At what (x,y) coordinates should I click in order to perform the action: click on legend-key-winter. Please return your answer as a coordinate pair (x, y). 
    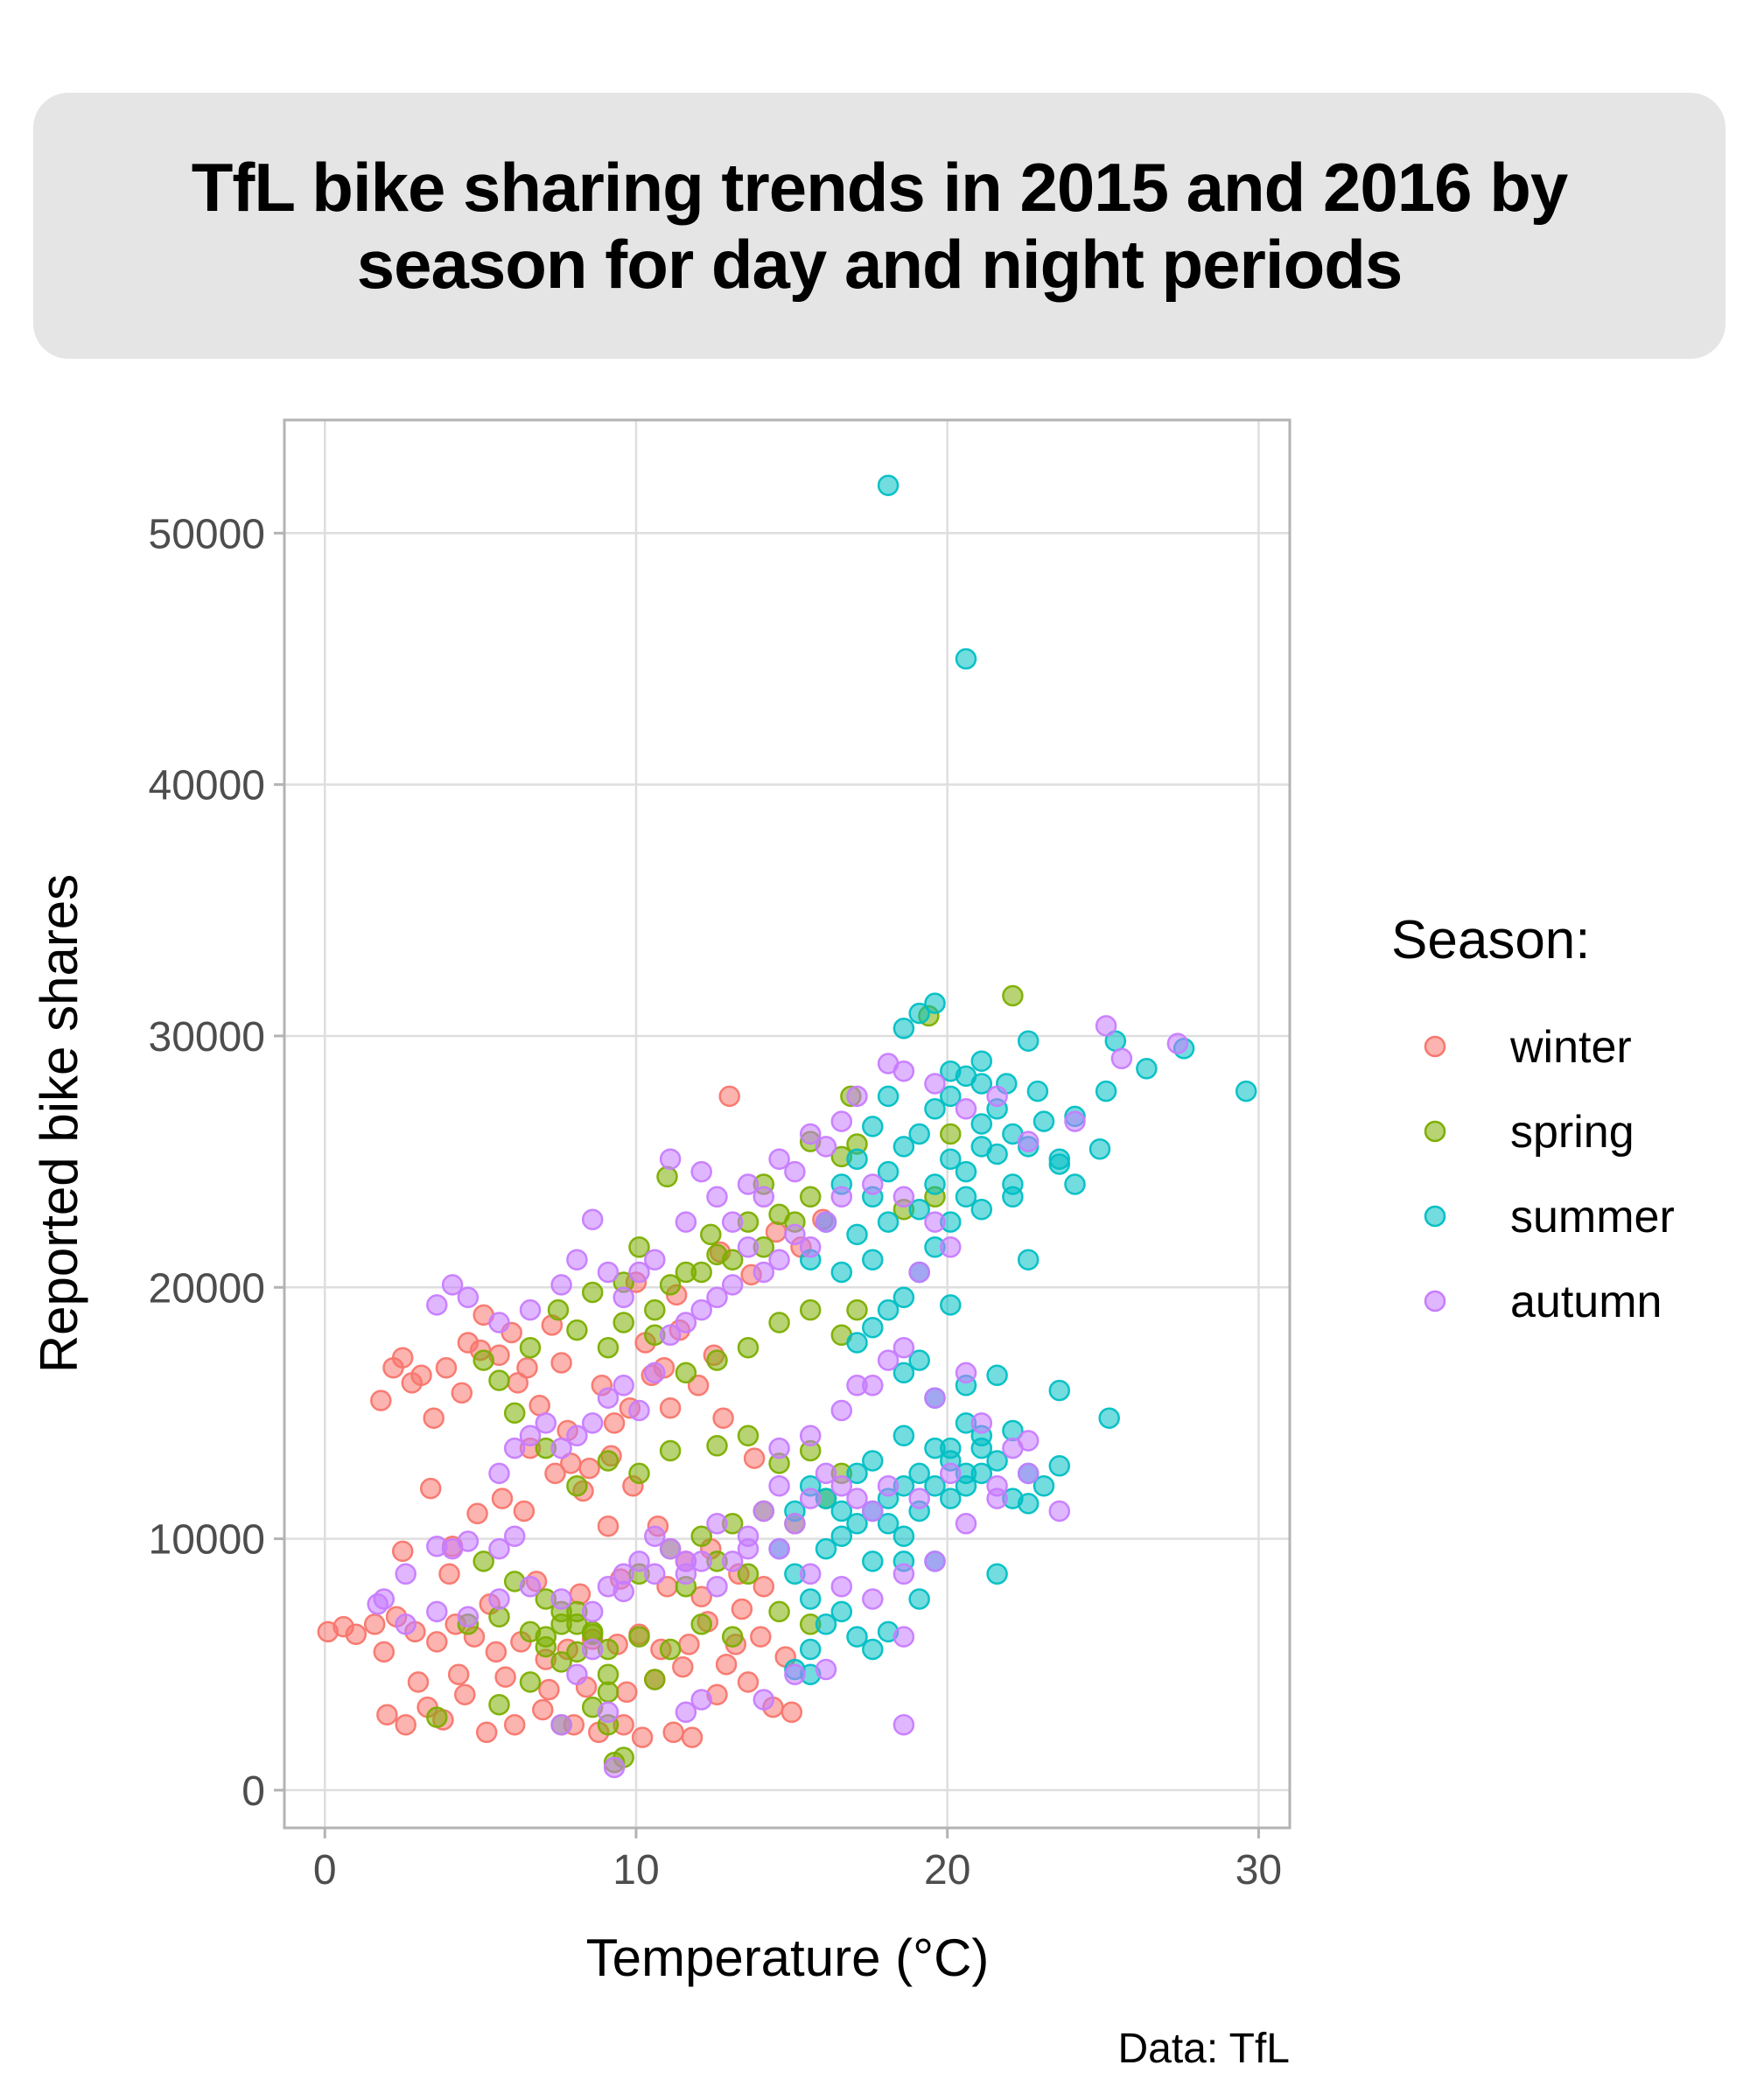
    Looking at the image, I should click on (1435, 1046).